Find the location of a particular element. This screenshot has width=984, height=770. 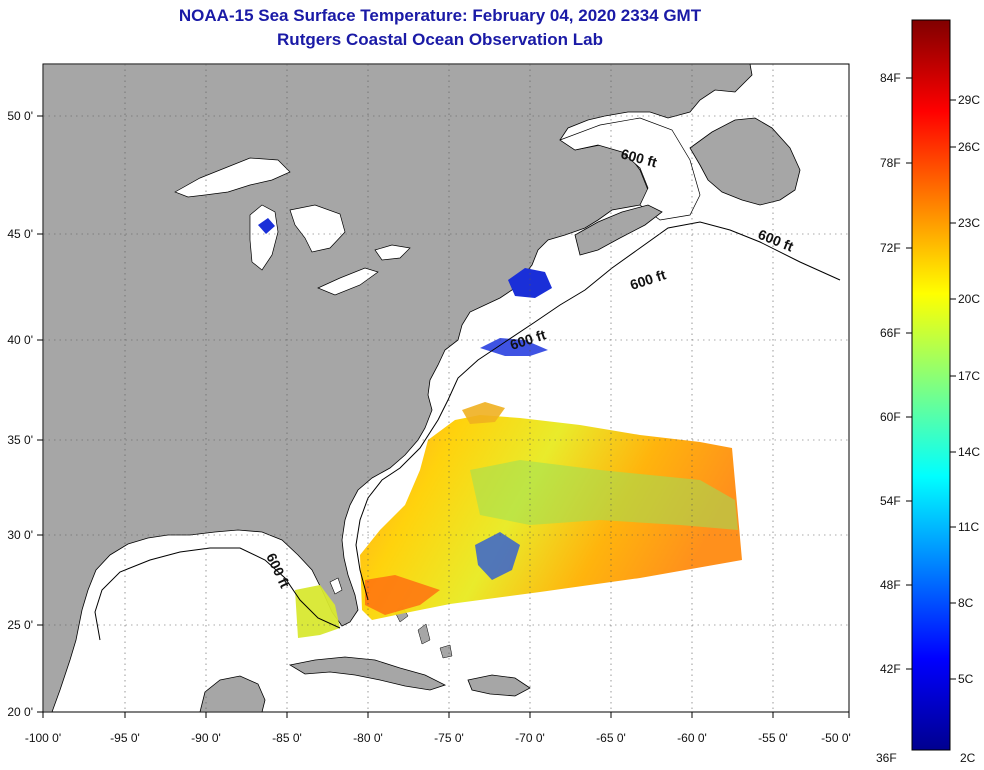

sst-gulf-patch is located at coordinates (317, 611).